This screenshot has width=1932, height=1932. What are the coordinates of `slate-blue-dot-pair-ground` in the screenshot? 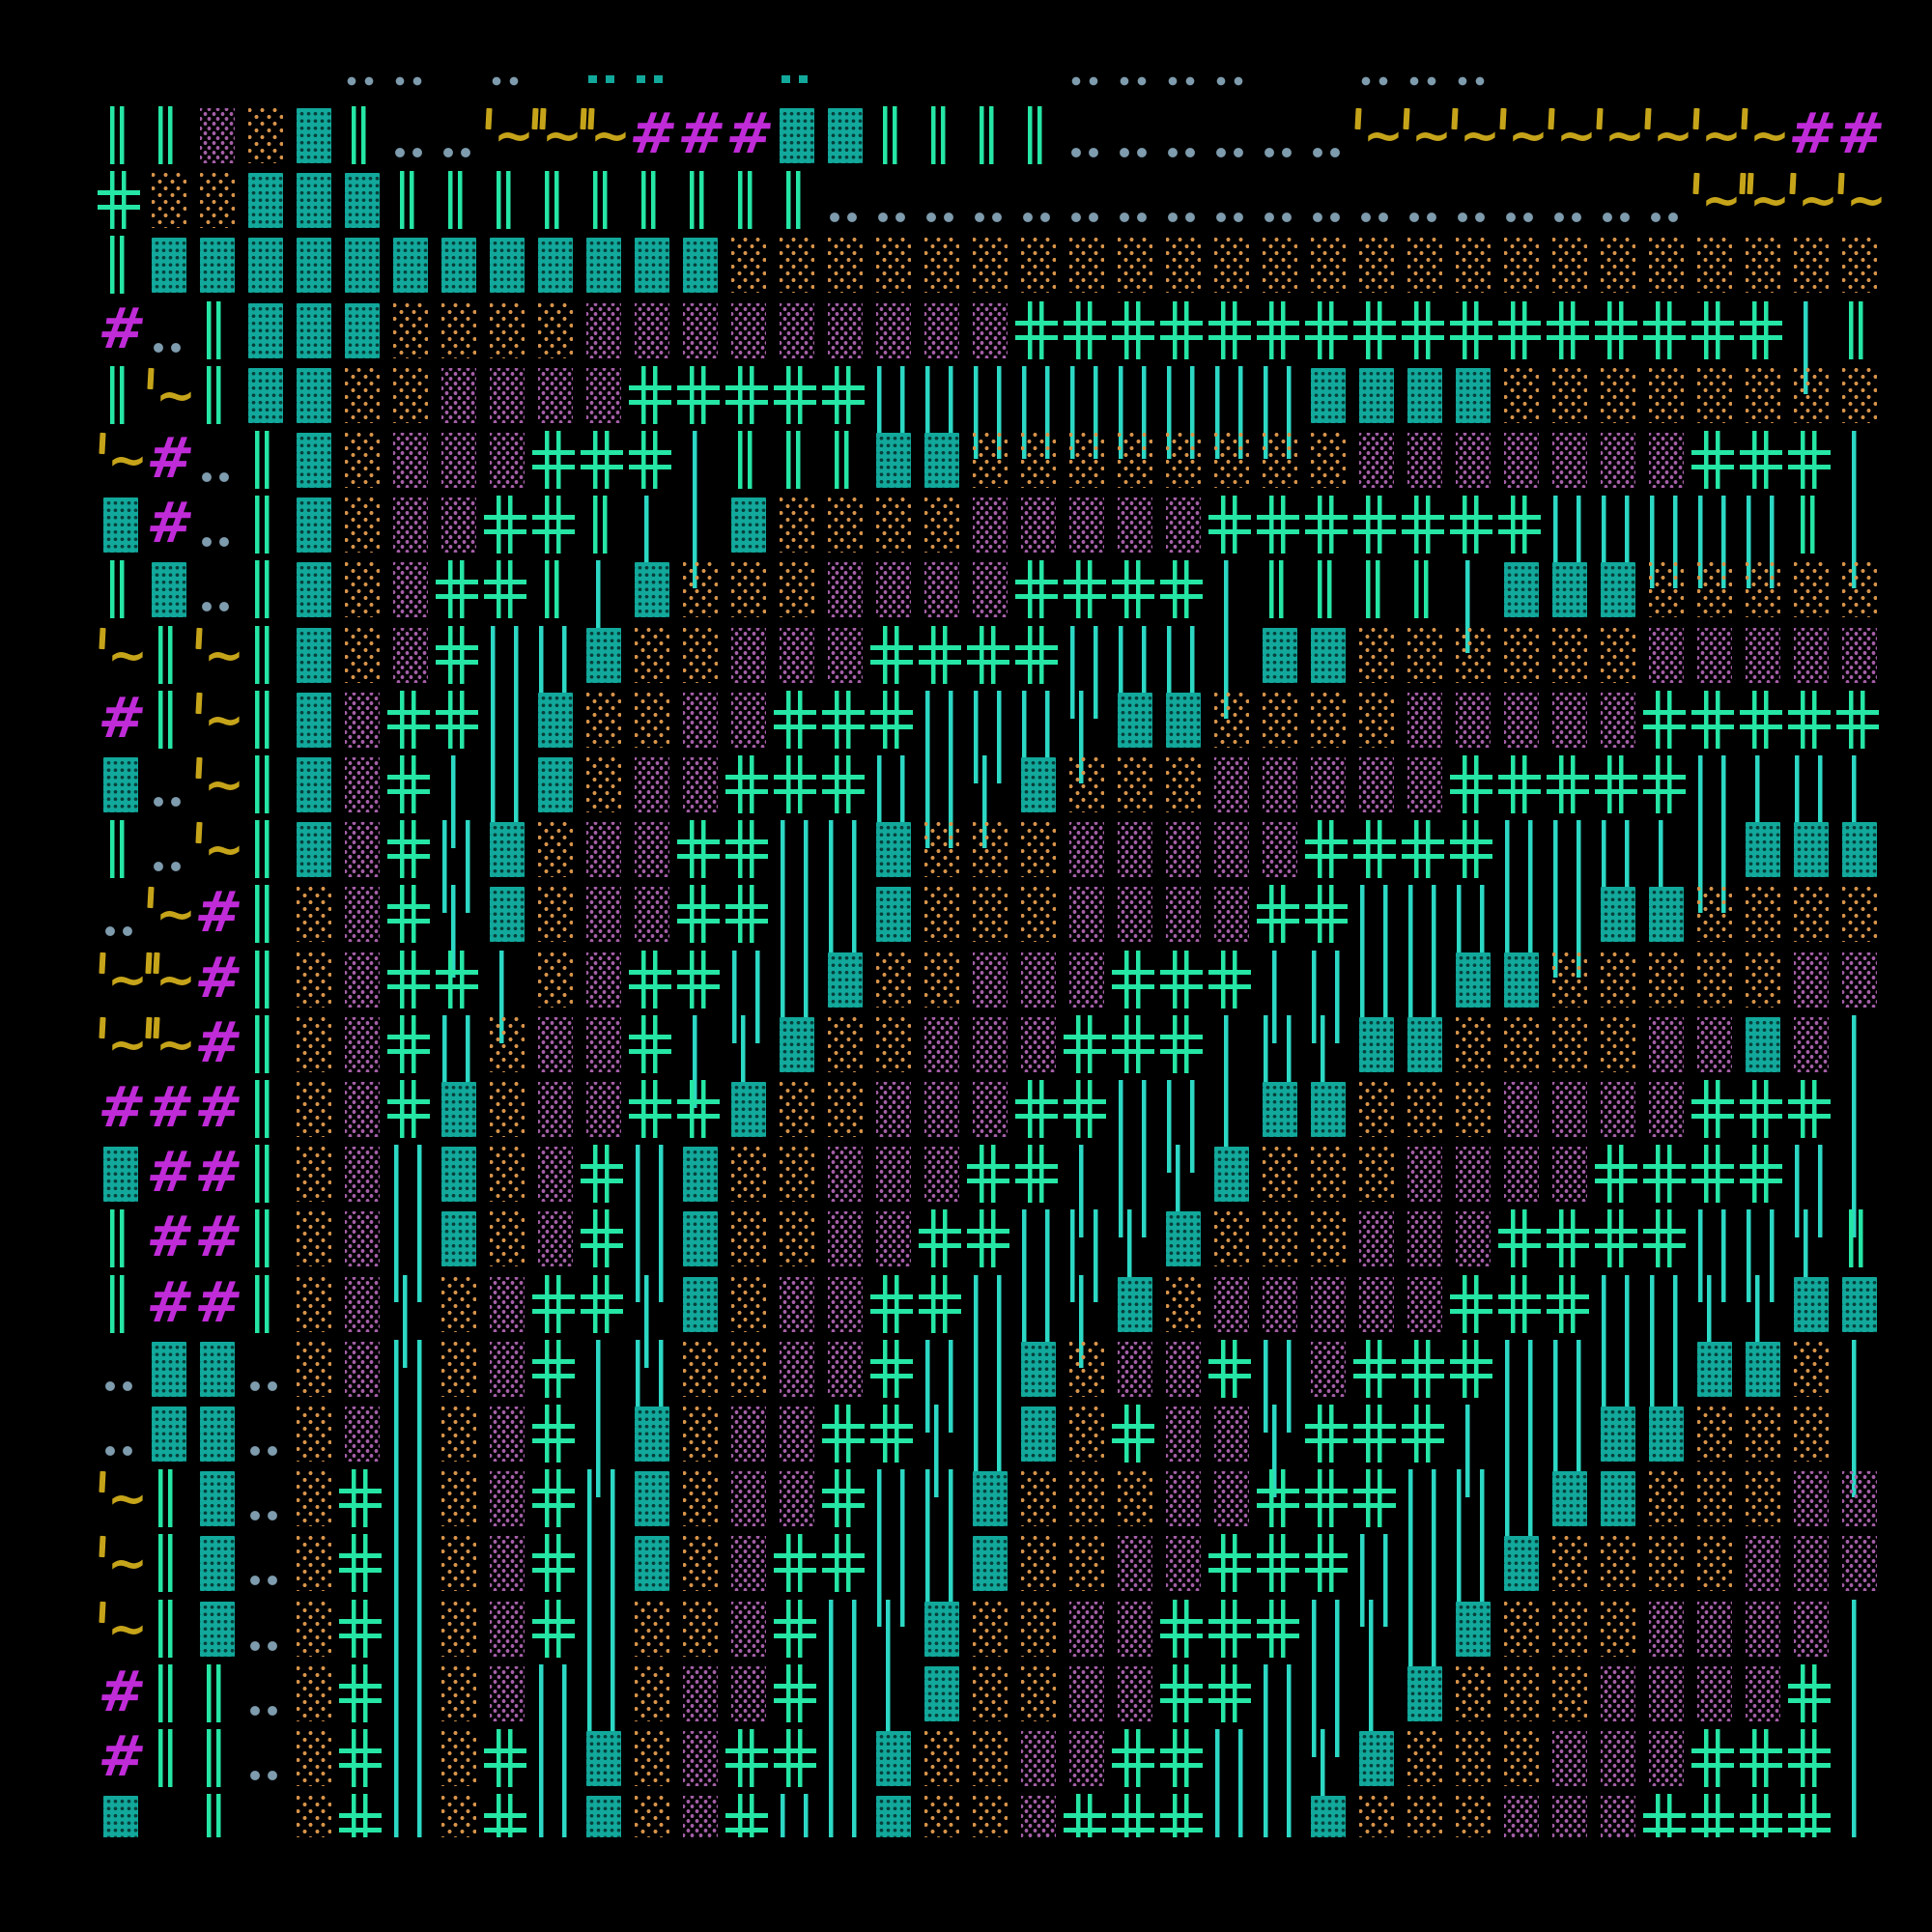 It's located at (266, 1759).